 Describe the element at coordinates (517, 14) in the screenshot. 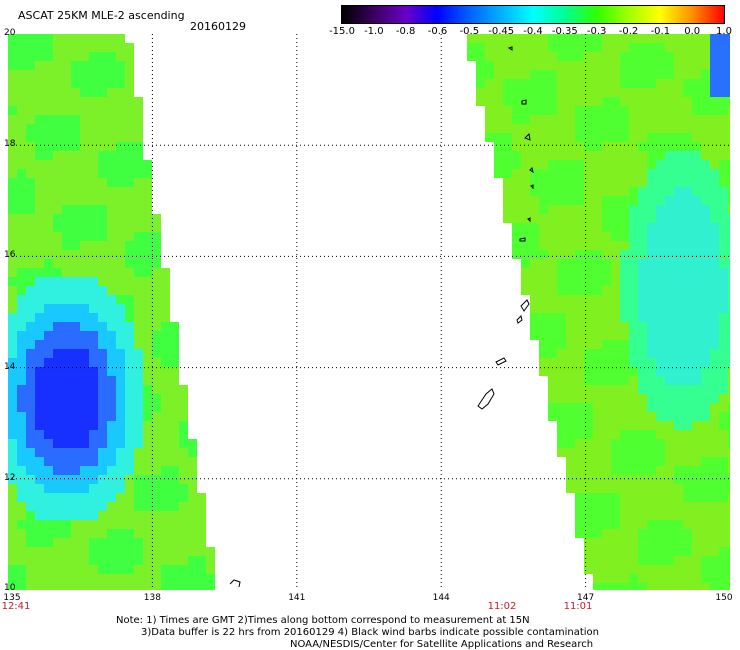

I see `colorbar-segment` at that location.